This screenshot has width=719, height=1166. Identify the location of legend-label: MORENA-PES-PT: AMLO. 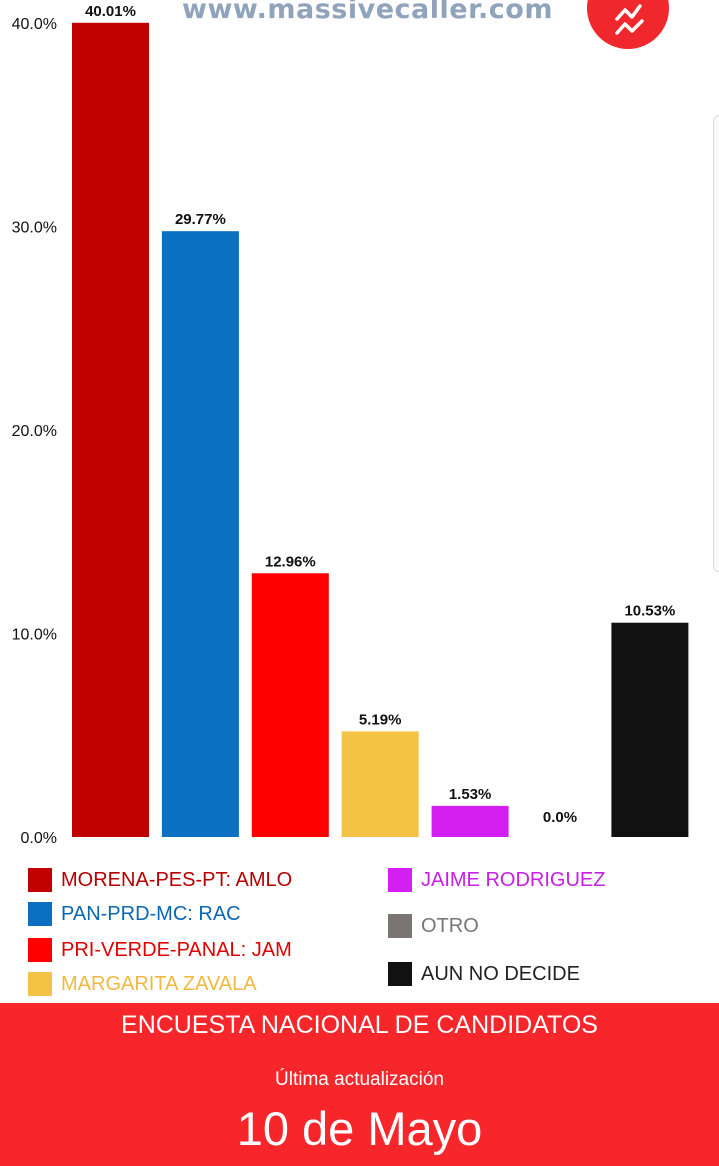
(177, 879).